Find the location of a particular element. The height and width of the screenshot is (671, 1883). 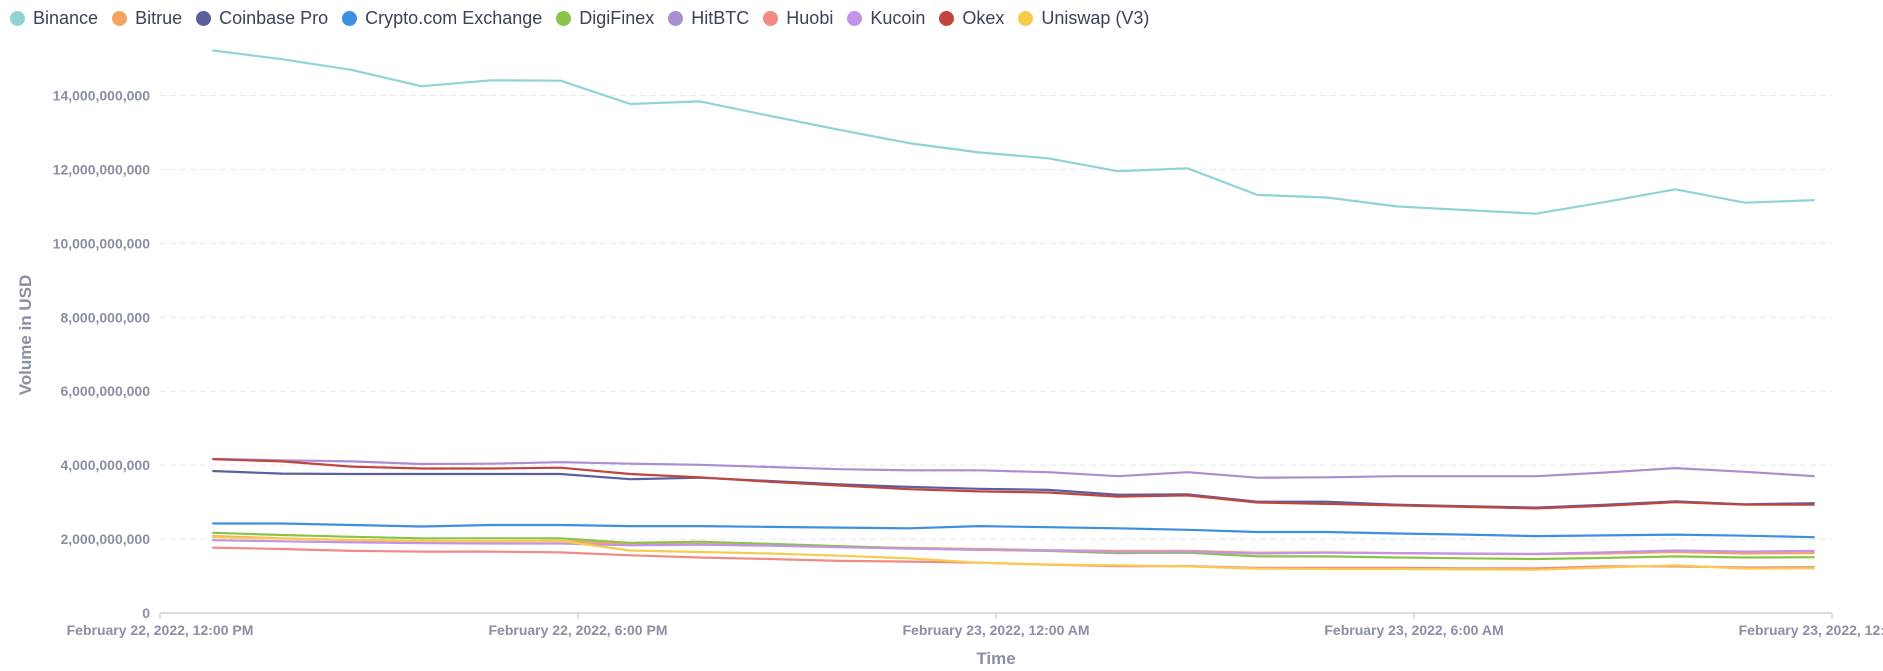

x-tick-label: February 22, 2022, 6:00 PM is located at coordinates (578, 630).